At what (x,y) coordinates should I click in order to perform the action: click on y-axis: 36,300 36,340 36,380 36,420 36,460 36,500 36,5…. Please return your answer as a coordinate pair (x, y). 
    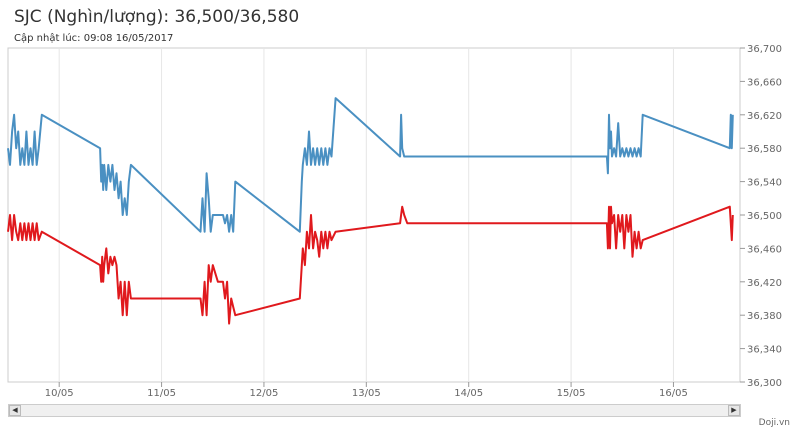
    Looking at the image, I should click on (761, 216).